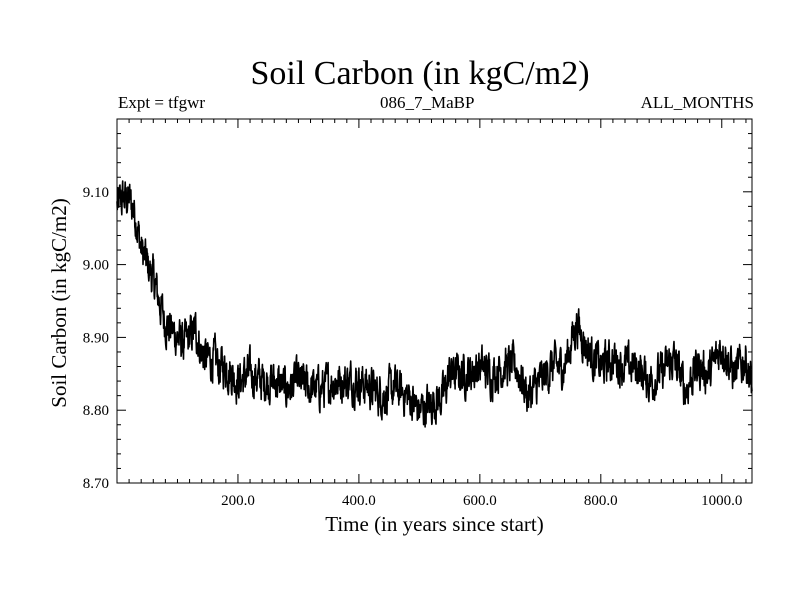 The image size is (800, 600). I want to click on x-tick-label: 400.0, so click(359, 501).